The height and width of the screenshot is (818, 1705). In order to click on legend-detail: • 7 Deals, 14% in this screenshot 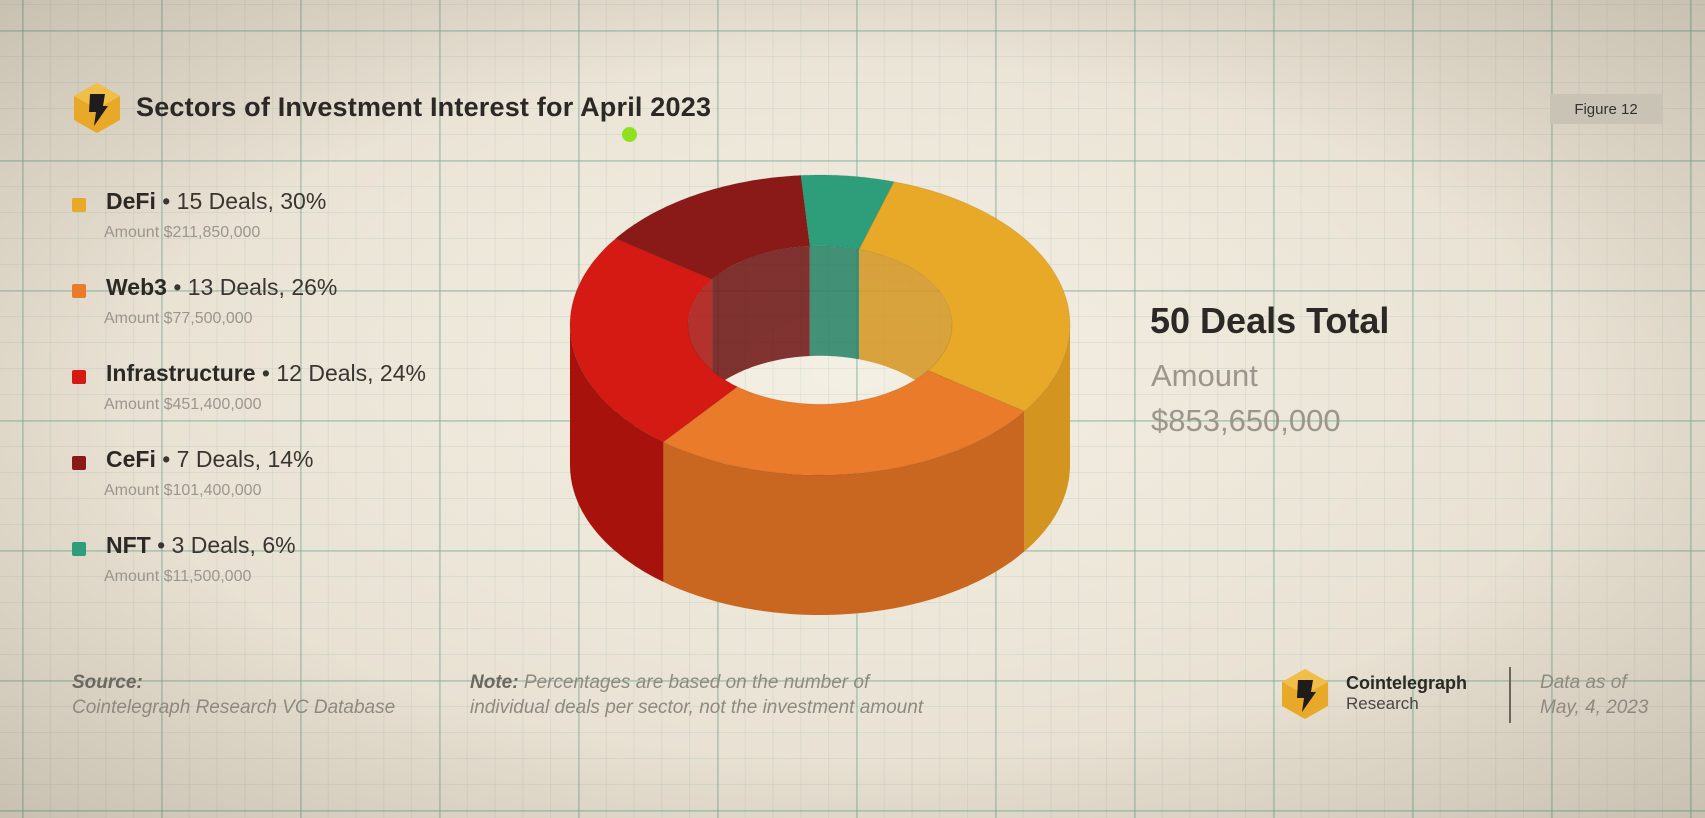, I will do `click(234, 459)`.